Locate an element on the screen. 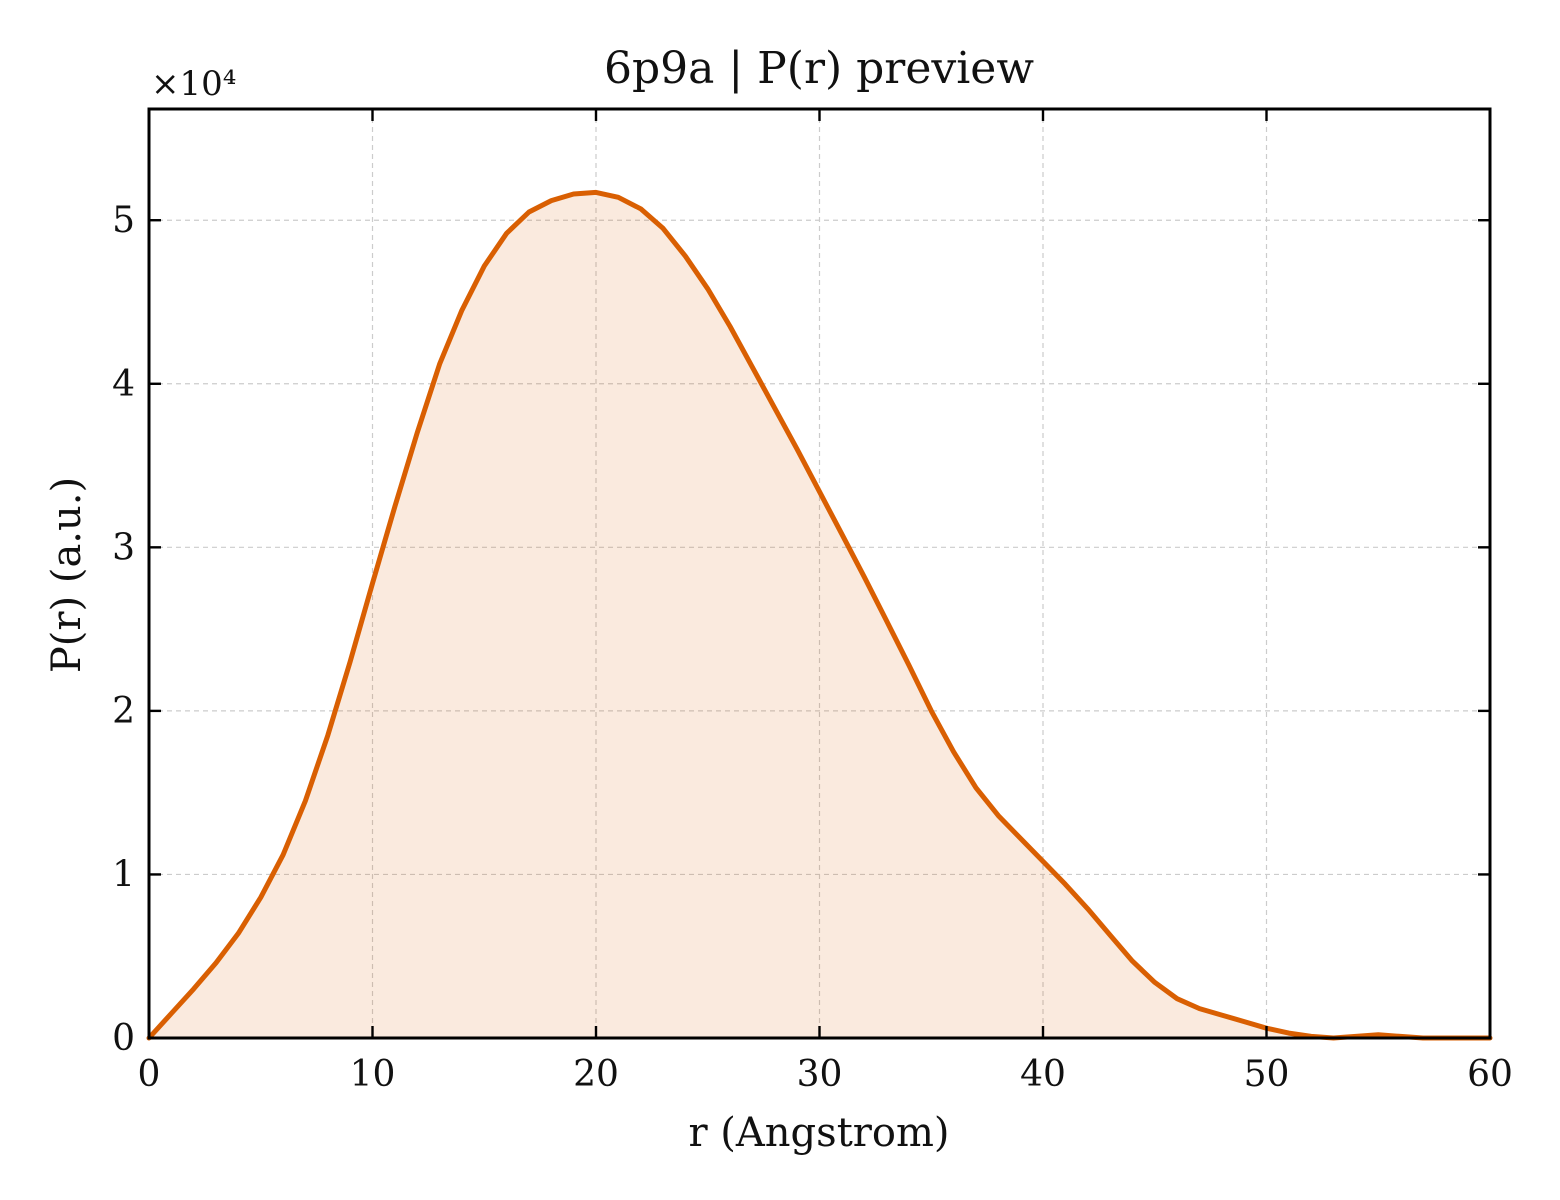 The image size is (1560, 1200). x-tick-label: 20 is located at coordinates (596, 1074).